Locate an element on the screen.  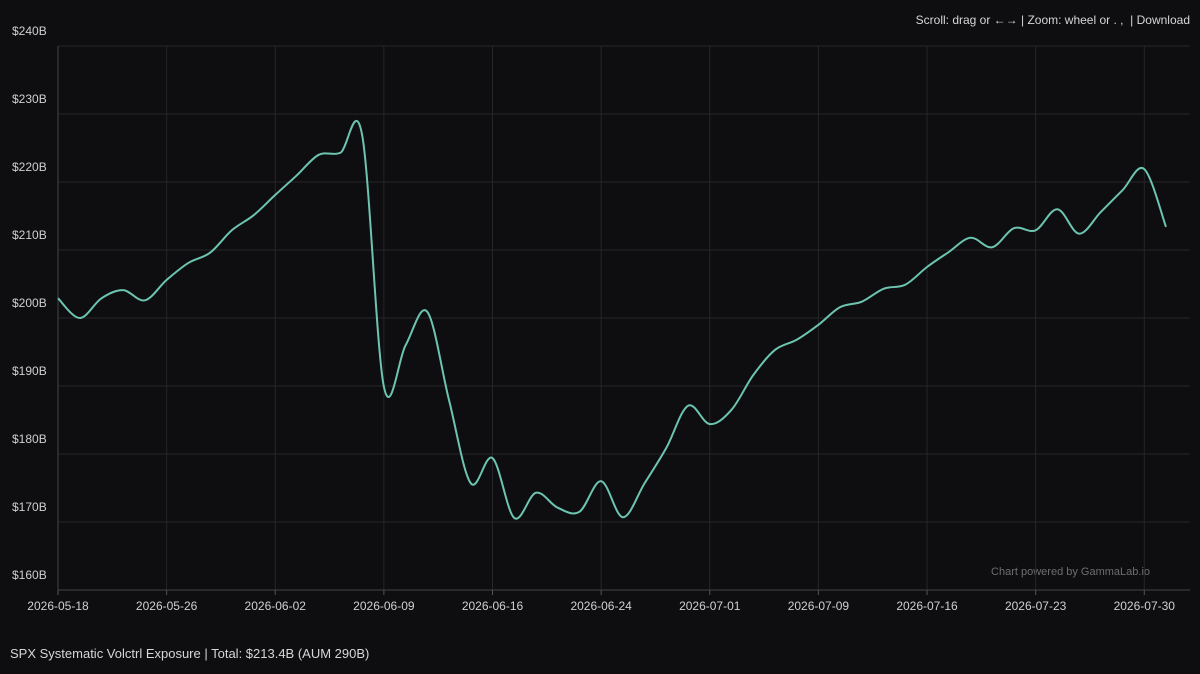
y-tick-label: $210B is located at coordinates (29, 235).